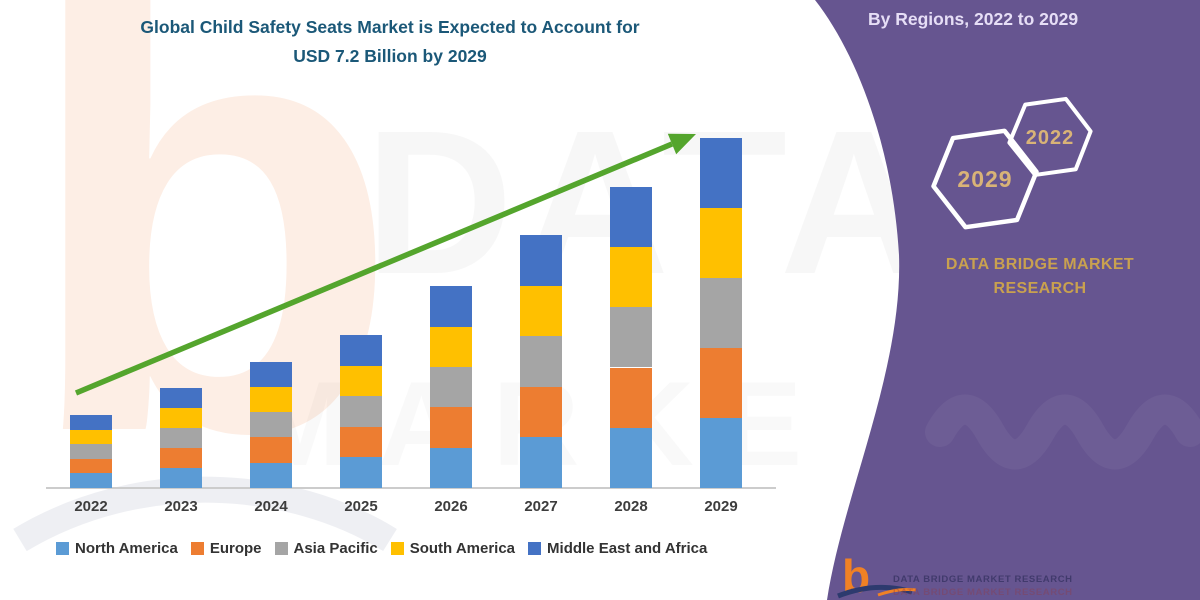  Describe the element at coordinates (1040, 264) in the screenshot. I see `brand-name-line1: DATA BRIDGE MARKET` at that location.